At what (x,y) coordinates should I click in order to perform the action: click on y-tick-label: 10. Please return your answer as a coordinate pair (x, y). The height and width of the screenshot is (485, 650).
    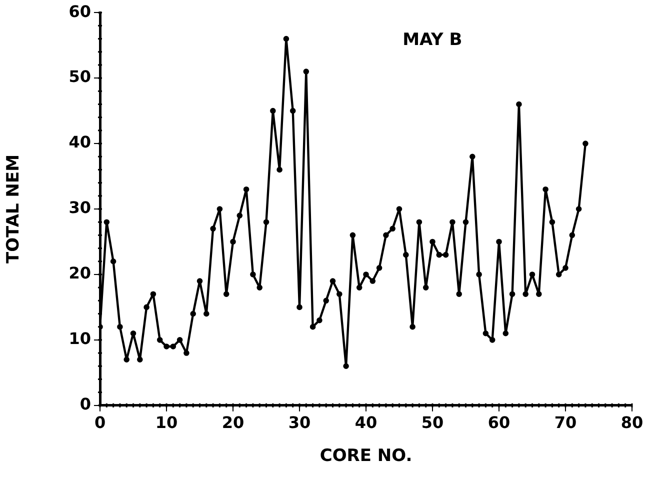
    Looking at the image, I should click on (79, 338).